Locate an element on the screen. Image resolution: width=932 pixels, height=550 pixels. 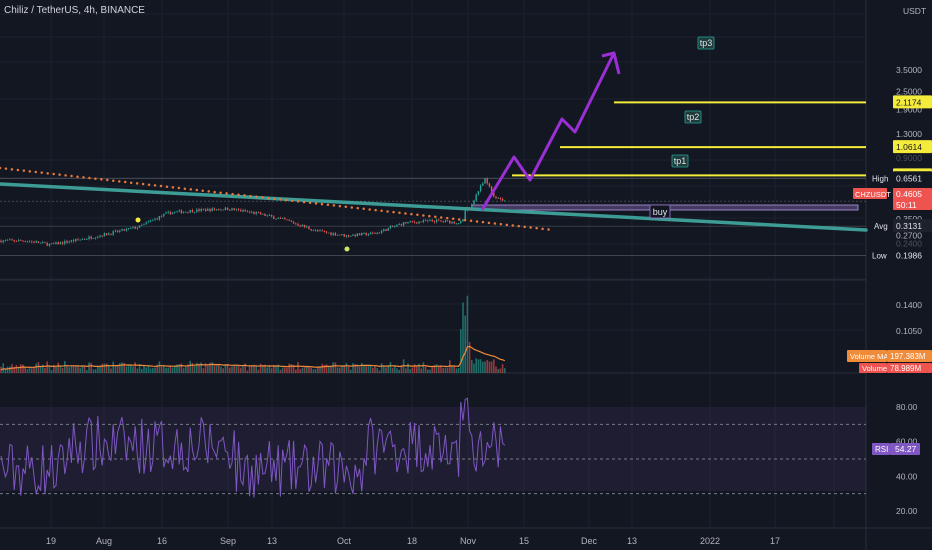
price-tick: 0.2700 is located at coordinates (909, 236).